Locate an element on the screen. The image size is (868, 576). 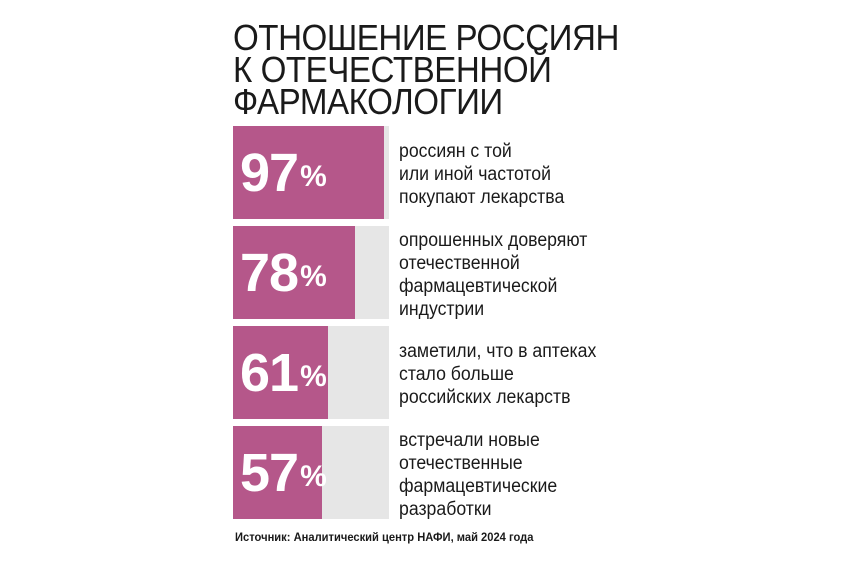
bar-category-line: отечественные is located at coordinates (461, 463).